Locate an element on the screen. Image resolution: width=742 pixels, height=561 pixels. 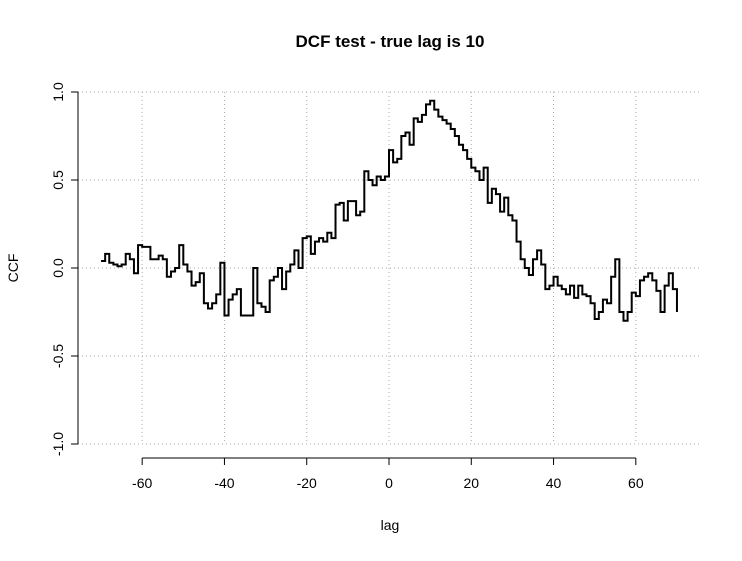
y-tick-label: -1.0 is located at coordinates (58, 444).